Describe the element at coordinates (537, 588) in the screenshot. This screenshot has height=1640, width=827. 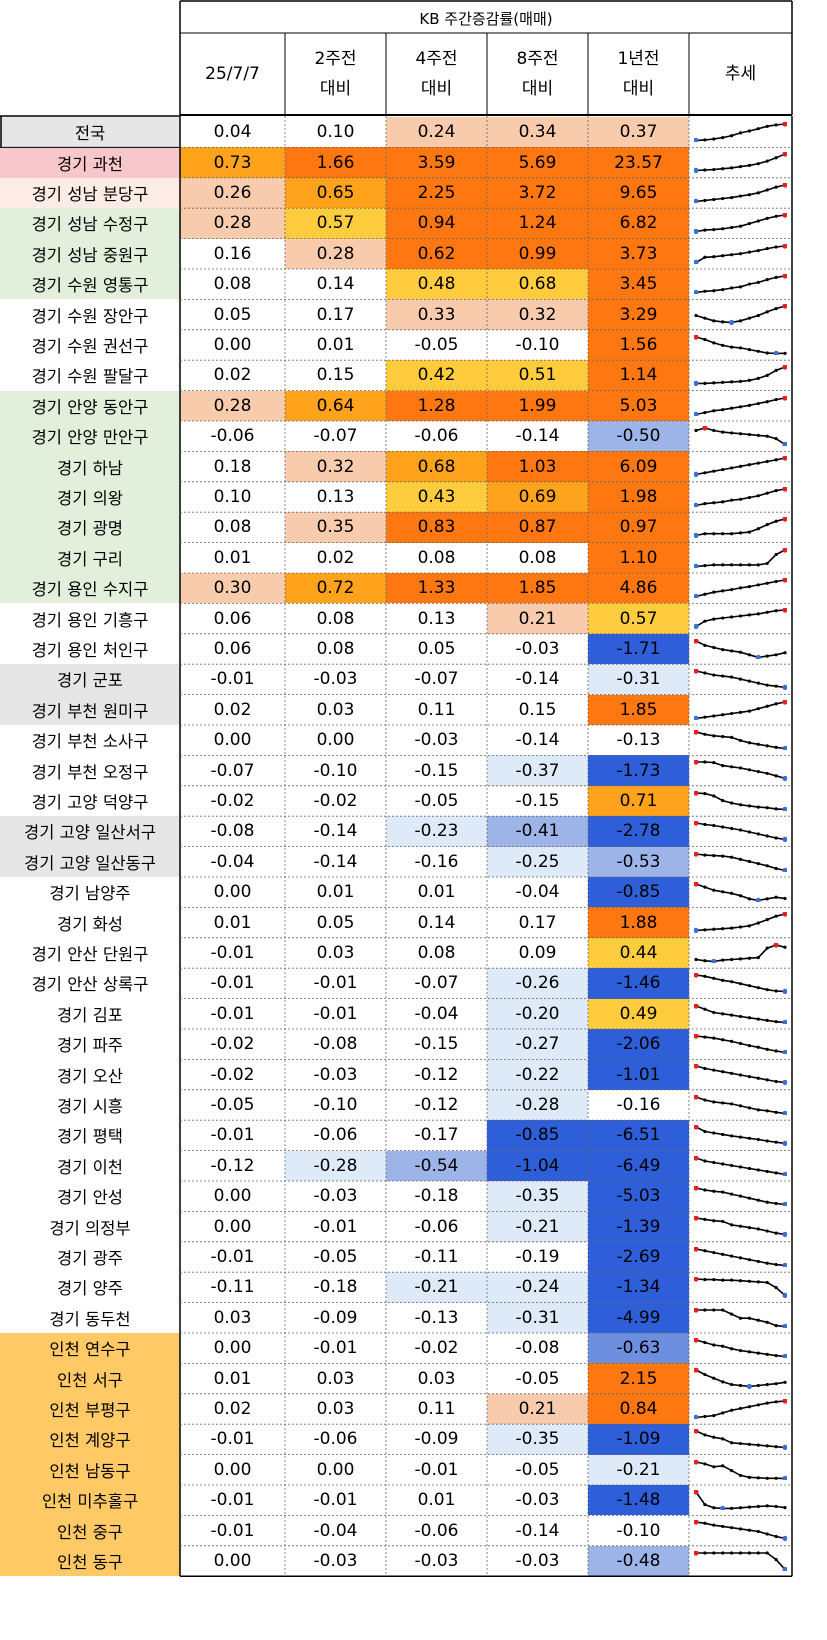
I see `value-8w: 1.85` at that location.